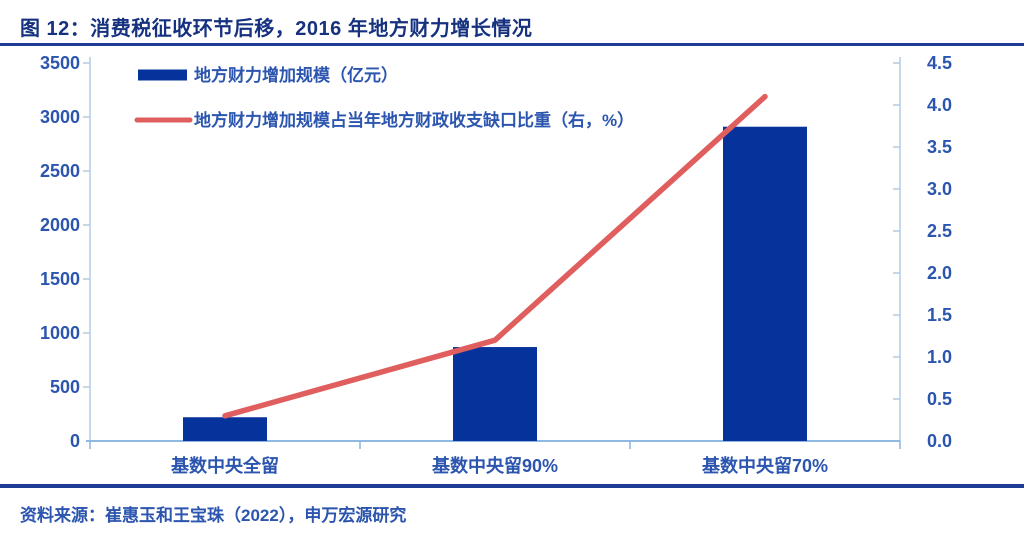 The image size is (1024, 534). I want to click on x-axis-category-label: 基数中央留70%, so click(764, 465).